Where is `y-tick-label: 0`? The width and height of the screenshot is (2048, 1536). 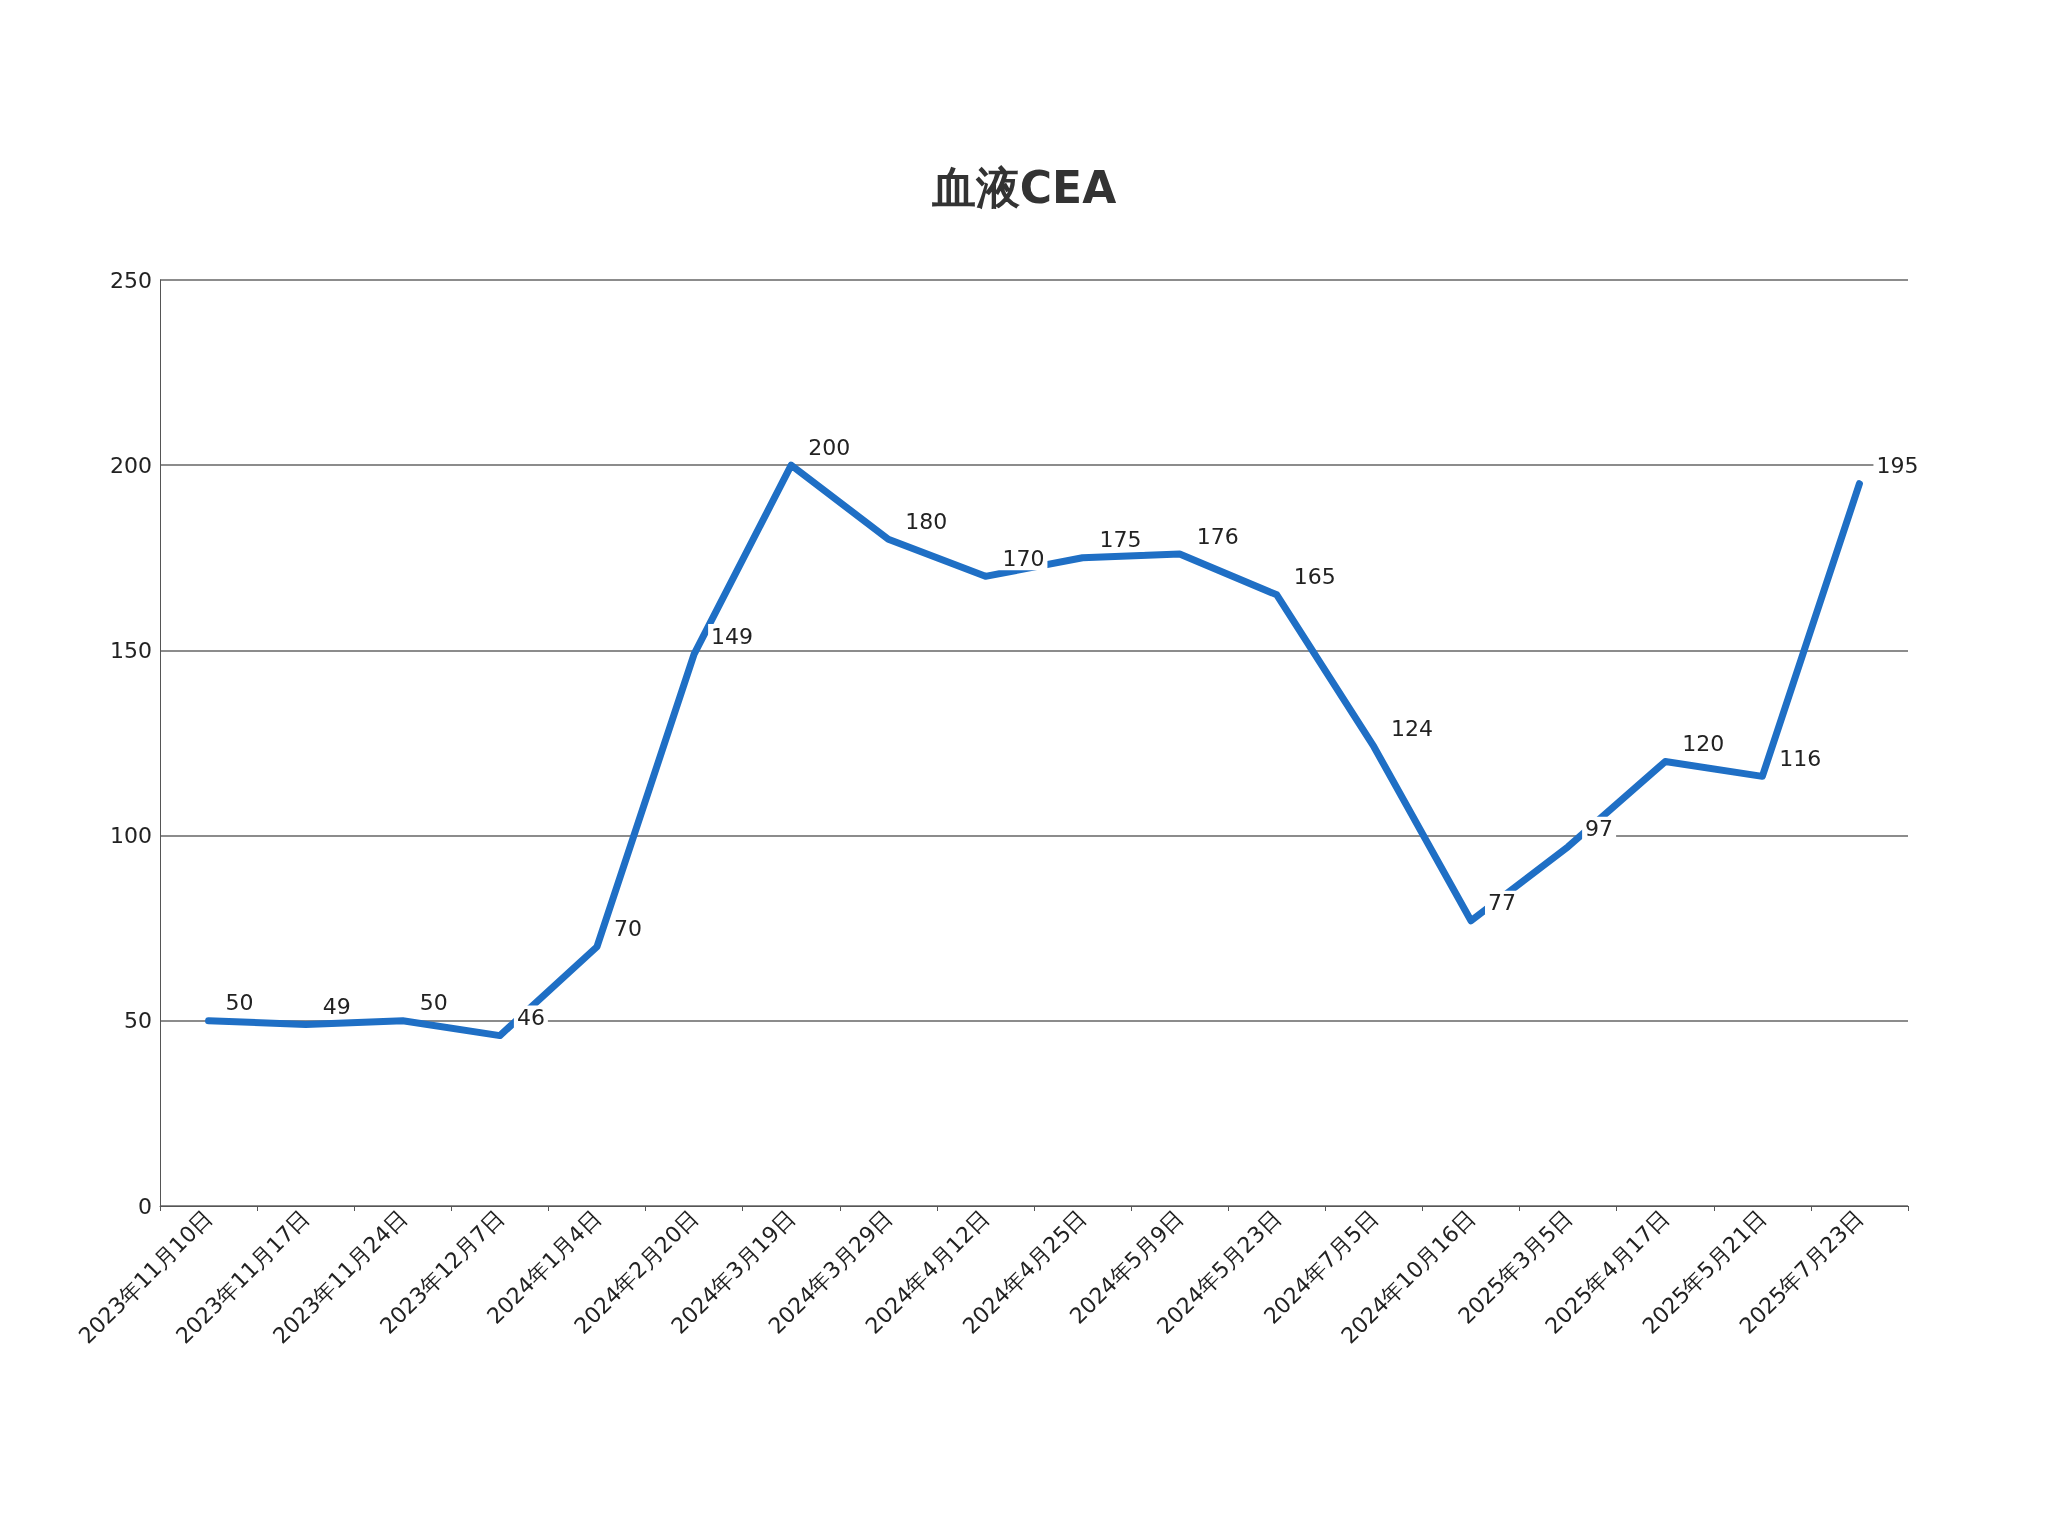
y-tick-label: 0 is located at coordinates (145, 1206).